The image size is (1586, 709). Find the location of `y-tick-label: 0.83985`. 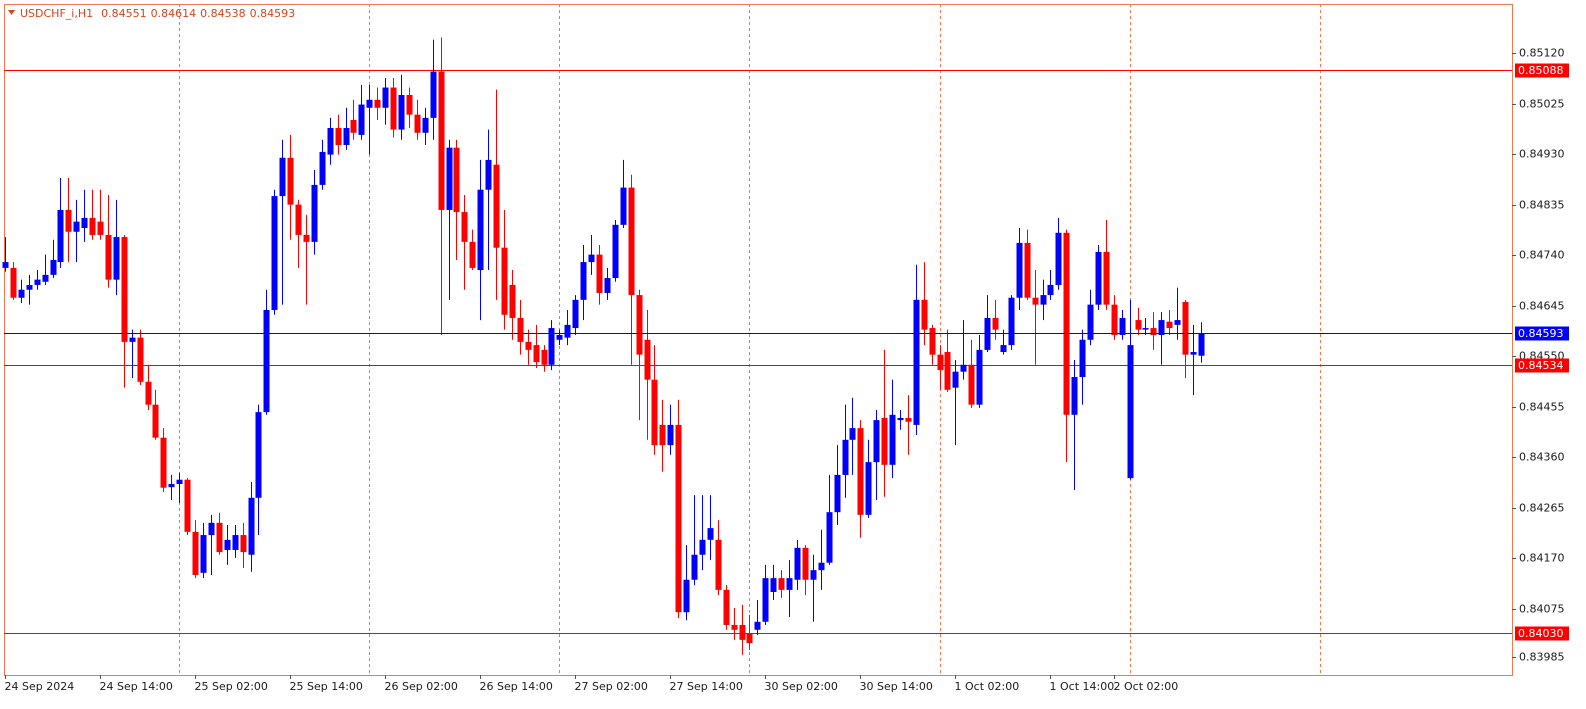

y-tick-label: 0.83985 is located at coordinates (1542, 657).